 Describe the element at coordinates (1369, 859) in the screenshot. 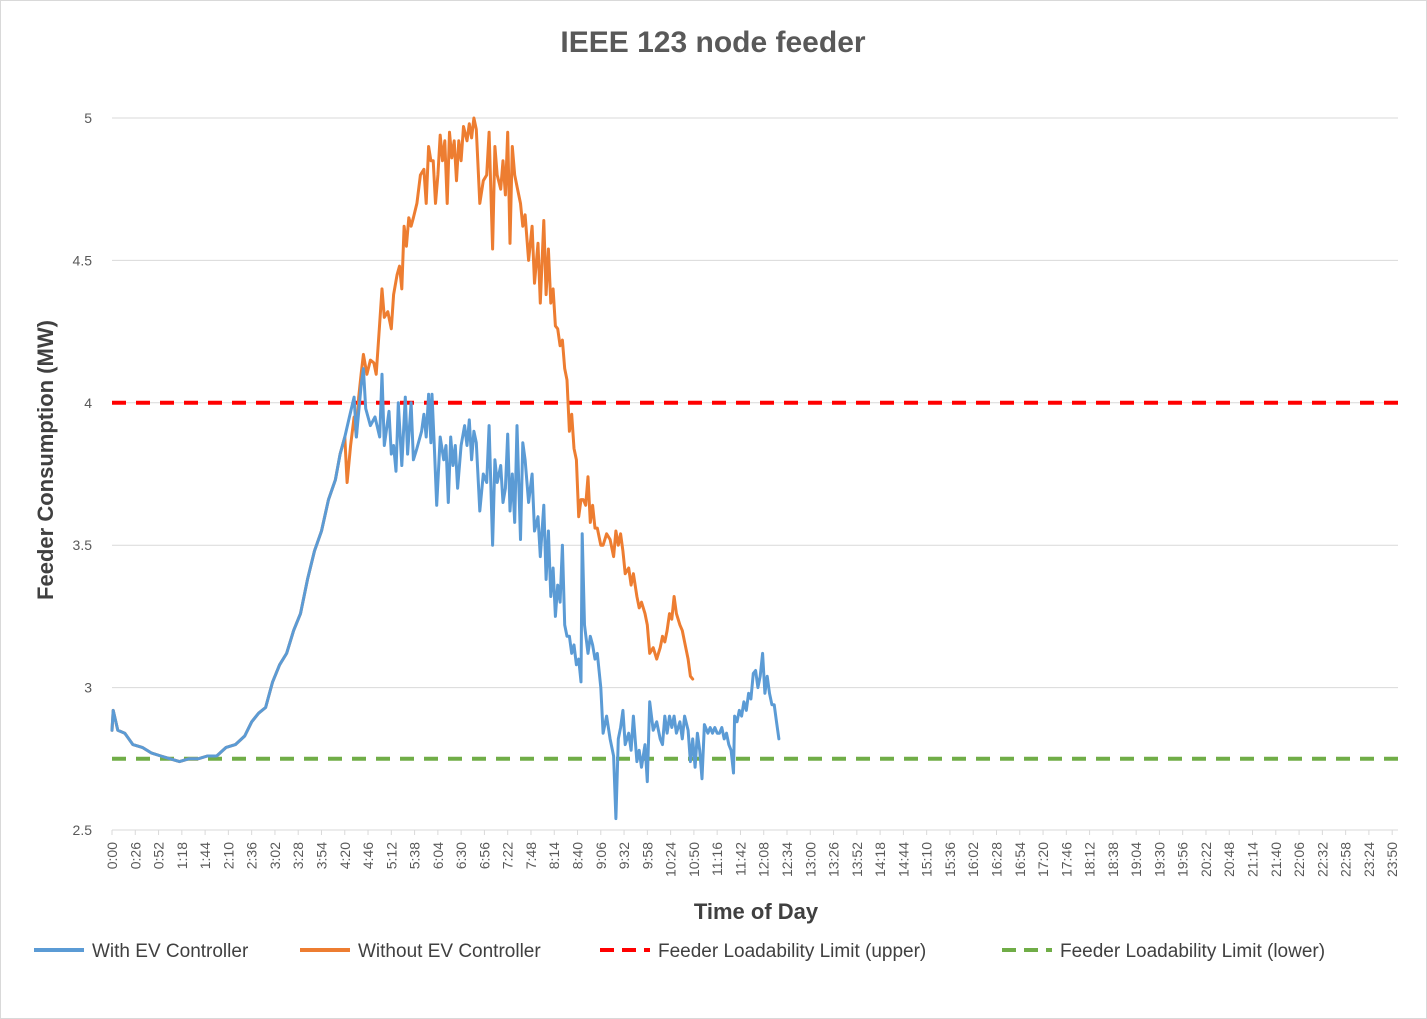

I see `x-tick-label: 23:24` at that location.